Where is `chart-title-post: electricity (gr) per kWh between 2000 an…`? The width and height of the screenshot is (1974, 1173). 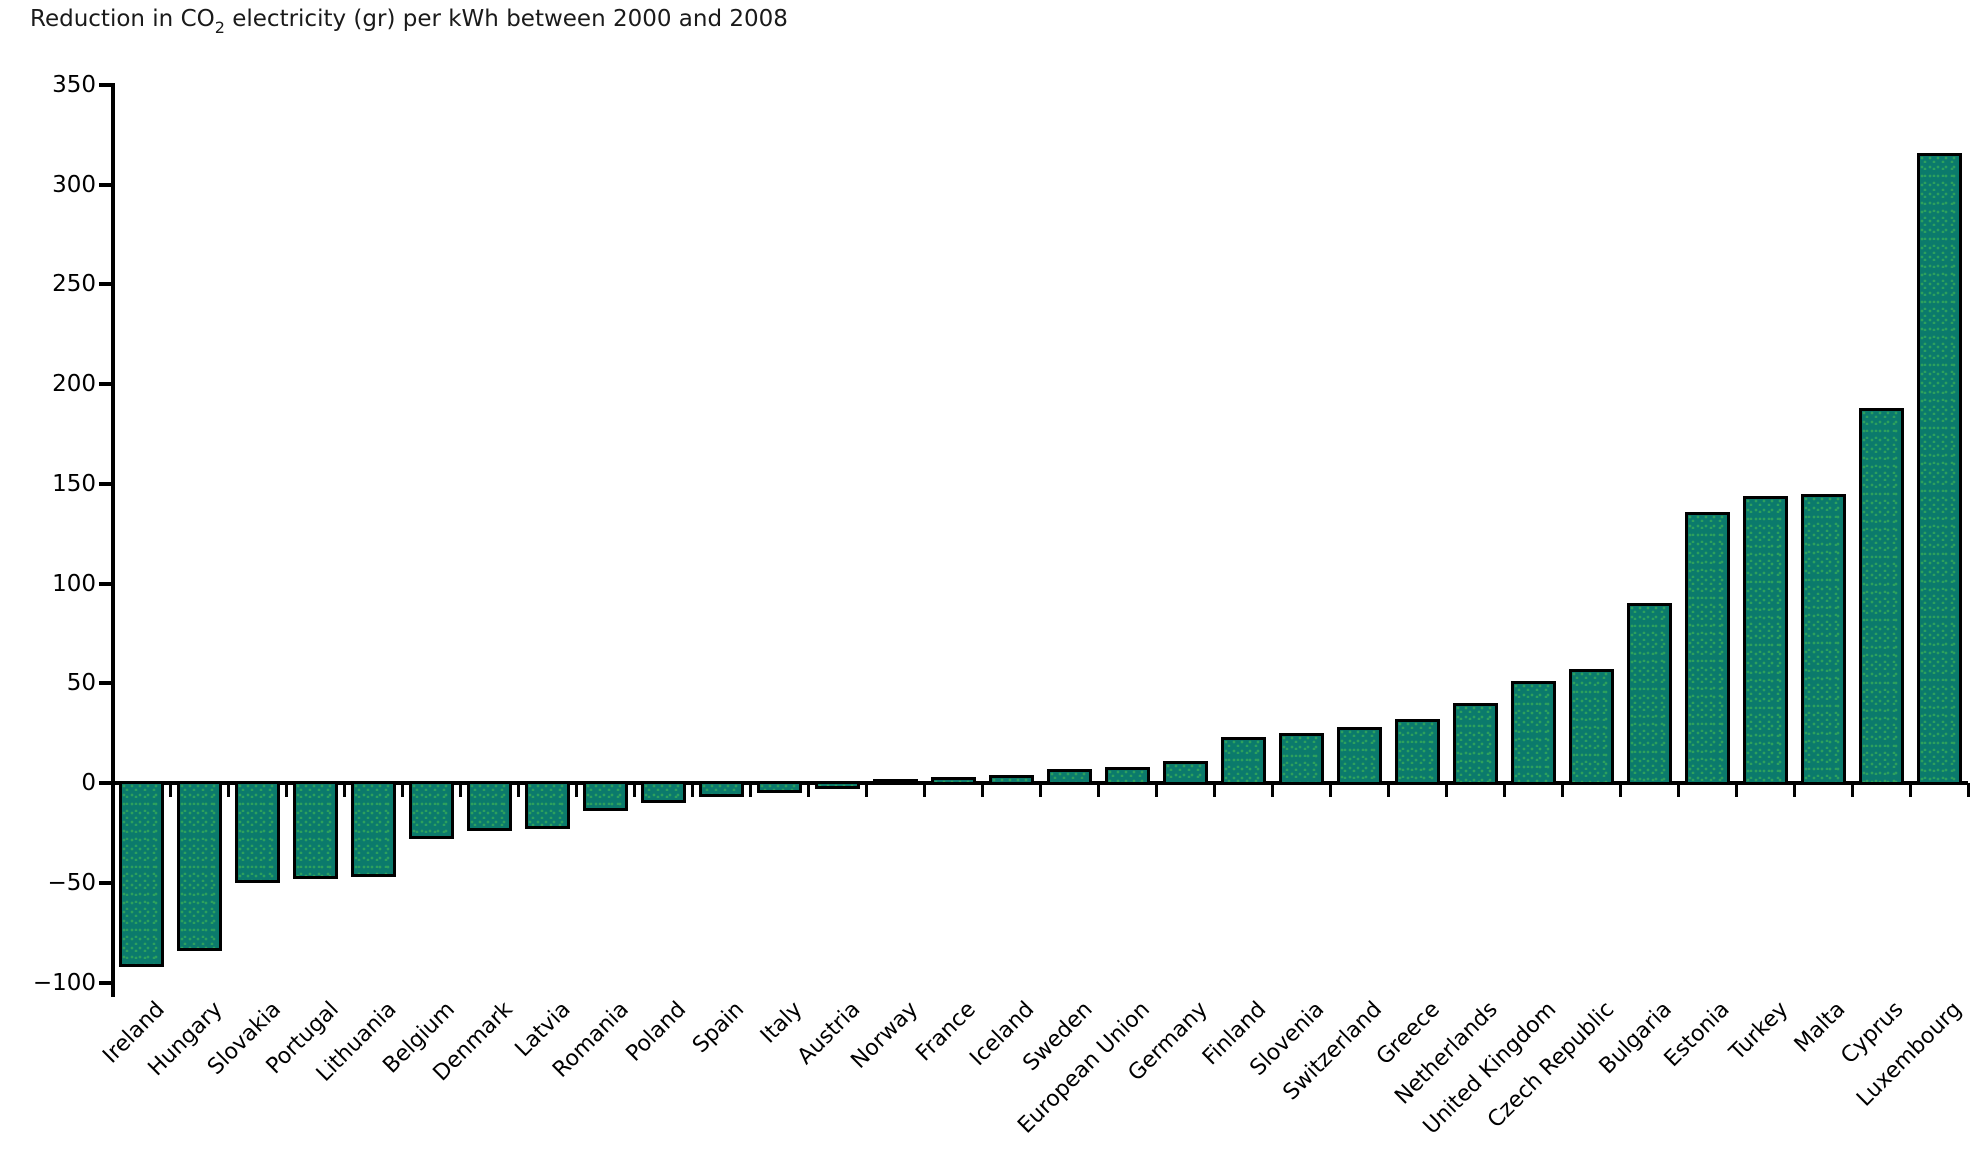 chart-title-post: electricity (gr) per kWh between 2000 an… is located at coordinates (506, 19).